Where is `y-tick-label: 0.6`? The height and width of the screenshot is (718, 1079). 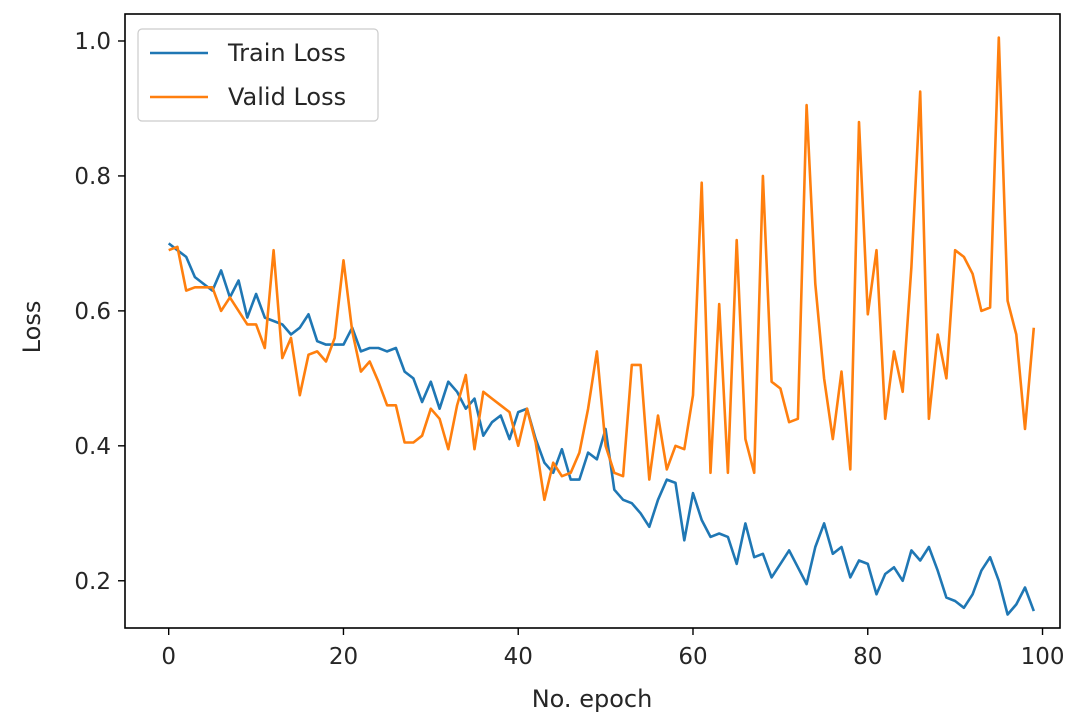
y-tick-label: 0.6 is located at coordinates (92, 312).